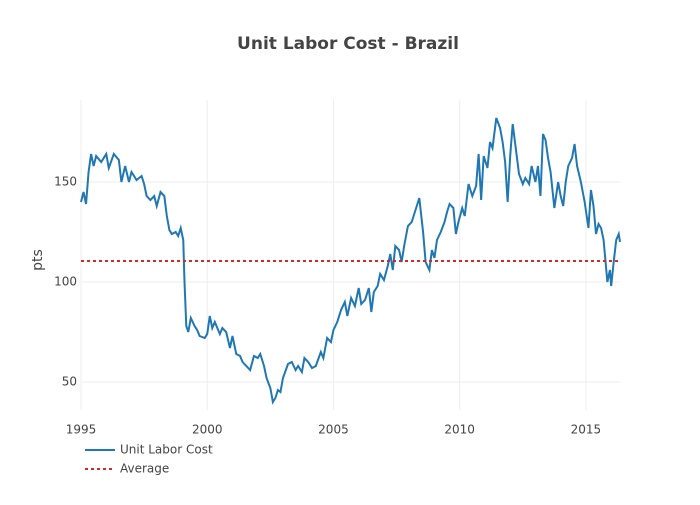 This screenshot has height=505, width=700. Describe the element at coordinates (81, 430) in the screenshot. I see `x-tick-label: 1995` at that location.